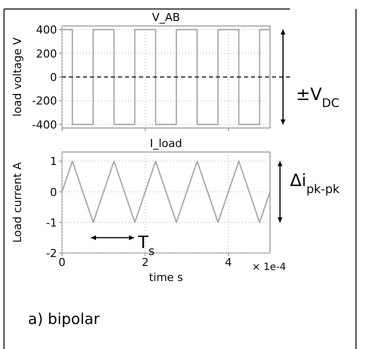  Describe the element at coordinates (166, 143) in the screenshot. I see `chart-title: I_load` at that location.